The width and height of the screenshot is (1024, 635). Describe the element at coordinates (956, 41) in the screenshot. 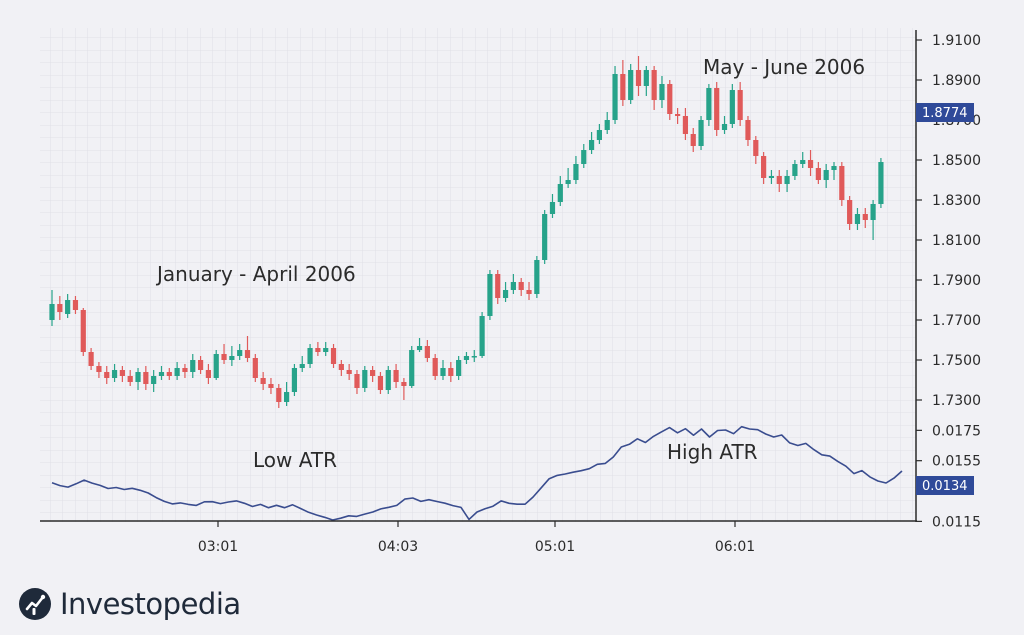

I see `price-tick-label: 1.9100` at that location.